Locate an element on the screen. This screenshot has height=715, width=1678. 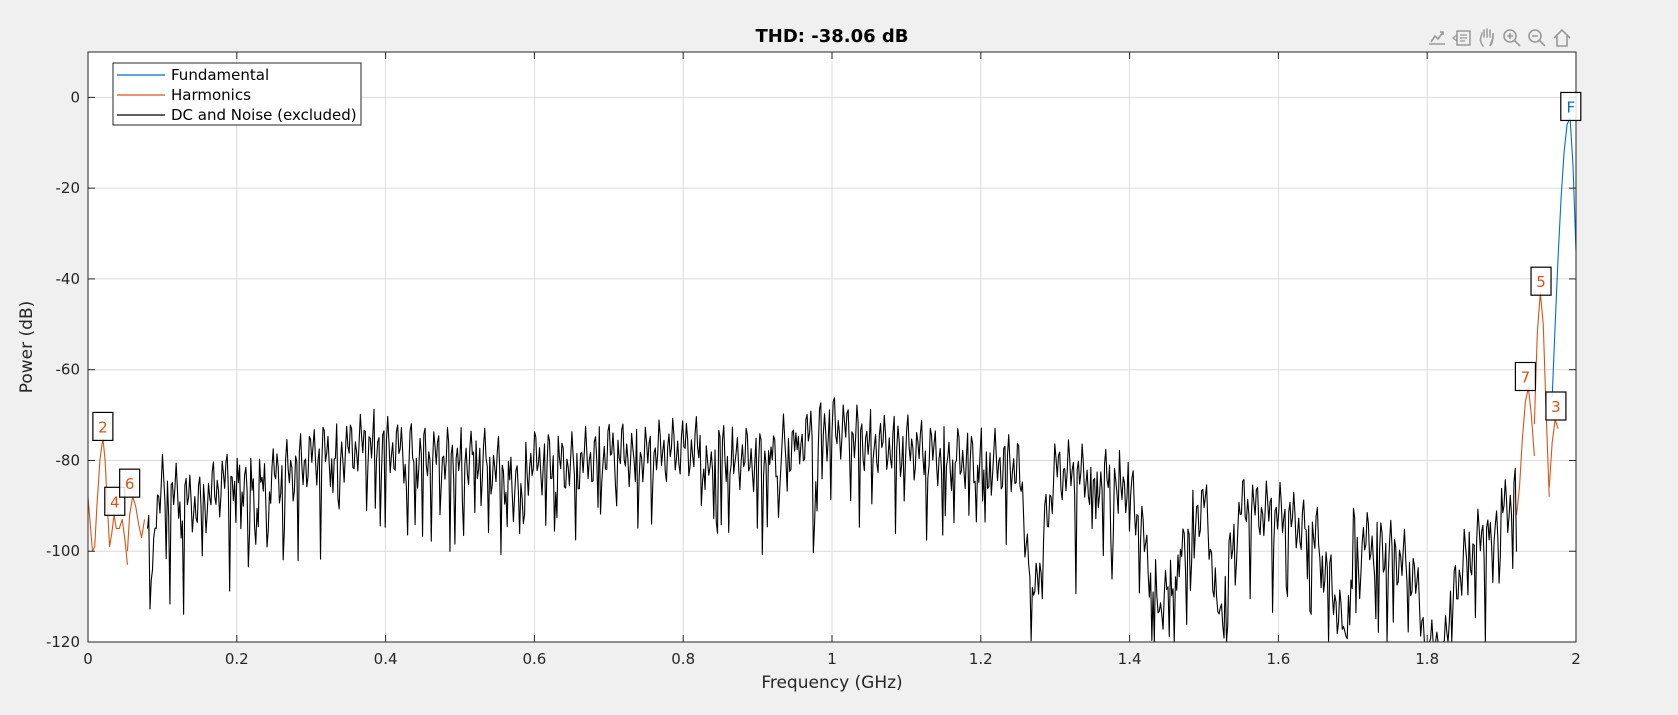
annotation-6: 6 is located at coordinates (130, 483).